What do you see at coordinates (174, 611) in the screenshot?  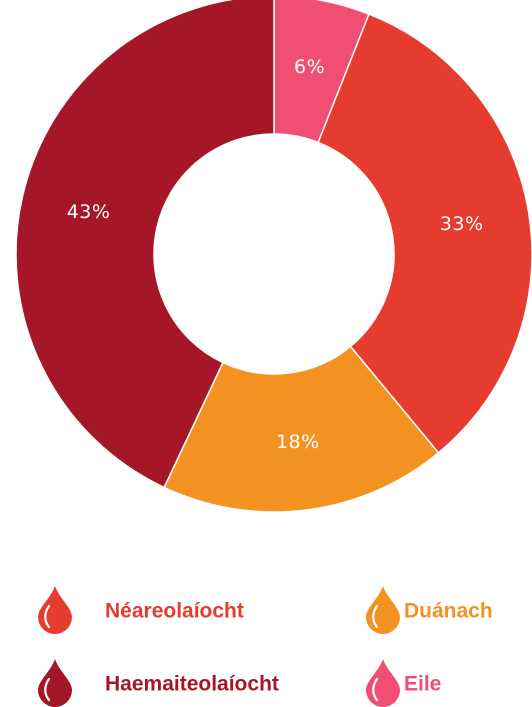 I see `legend-label: Néareolaíocht` at bounding box center [174, 611].